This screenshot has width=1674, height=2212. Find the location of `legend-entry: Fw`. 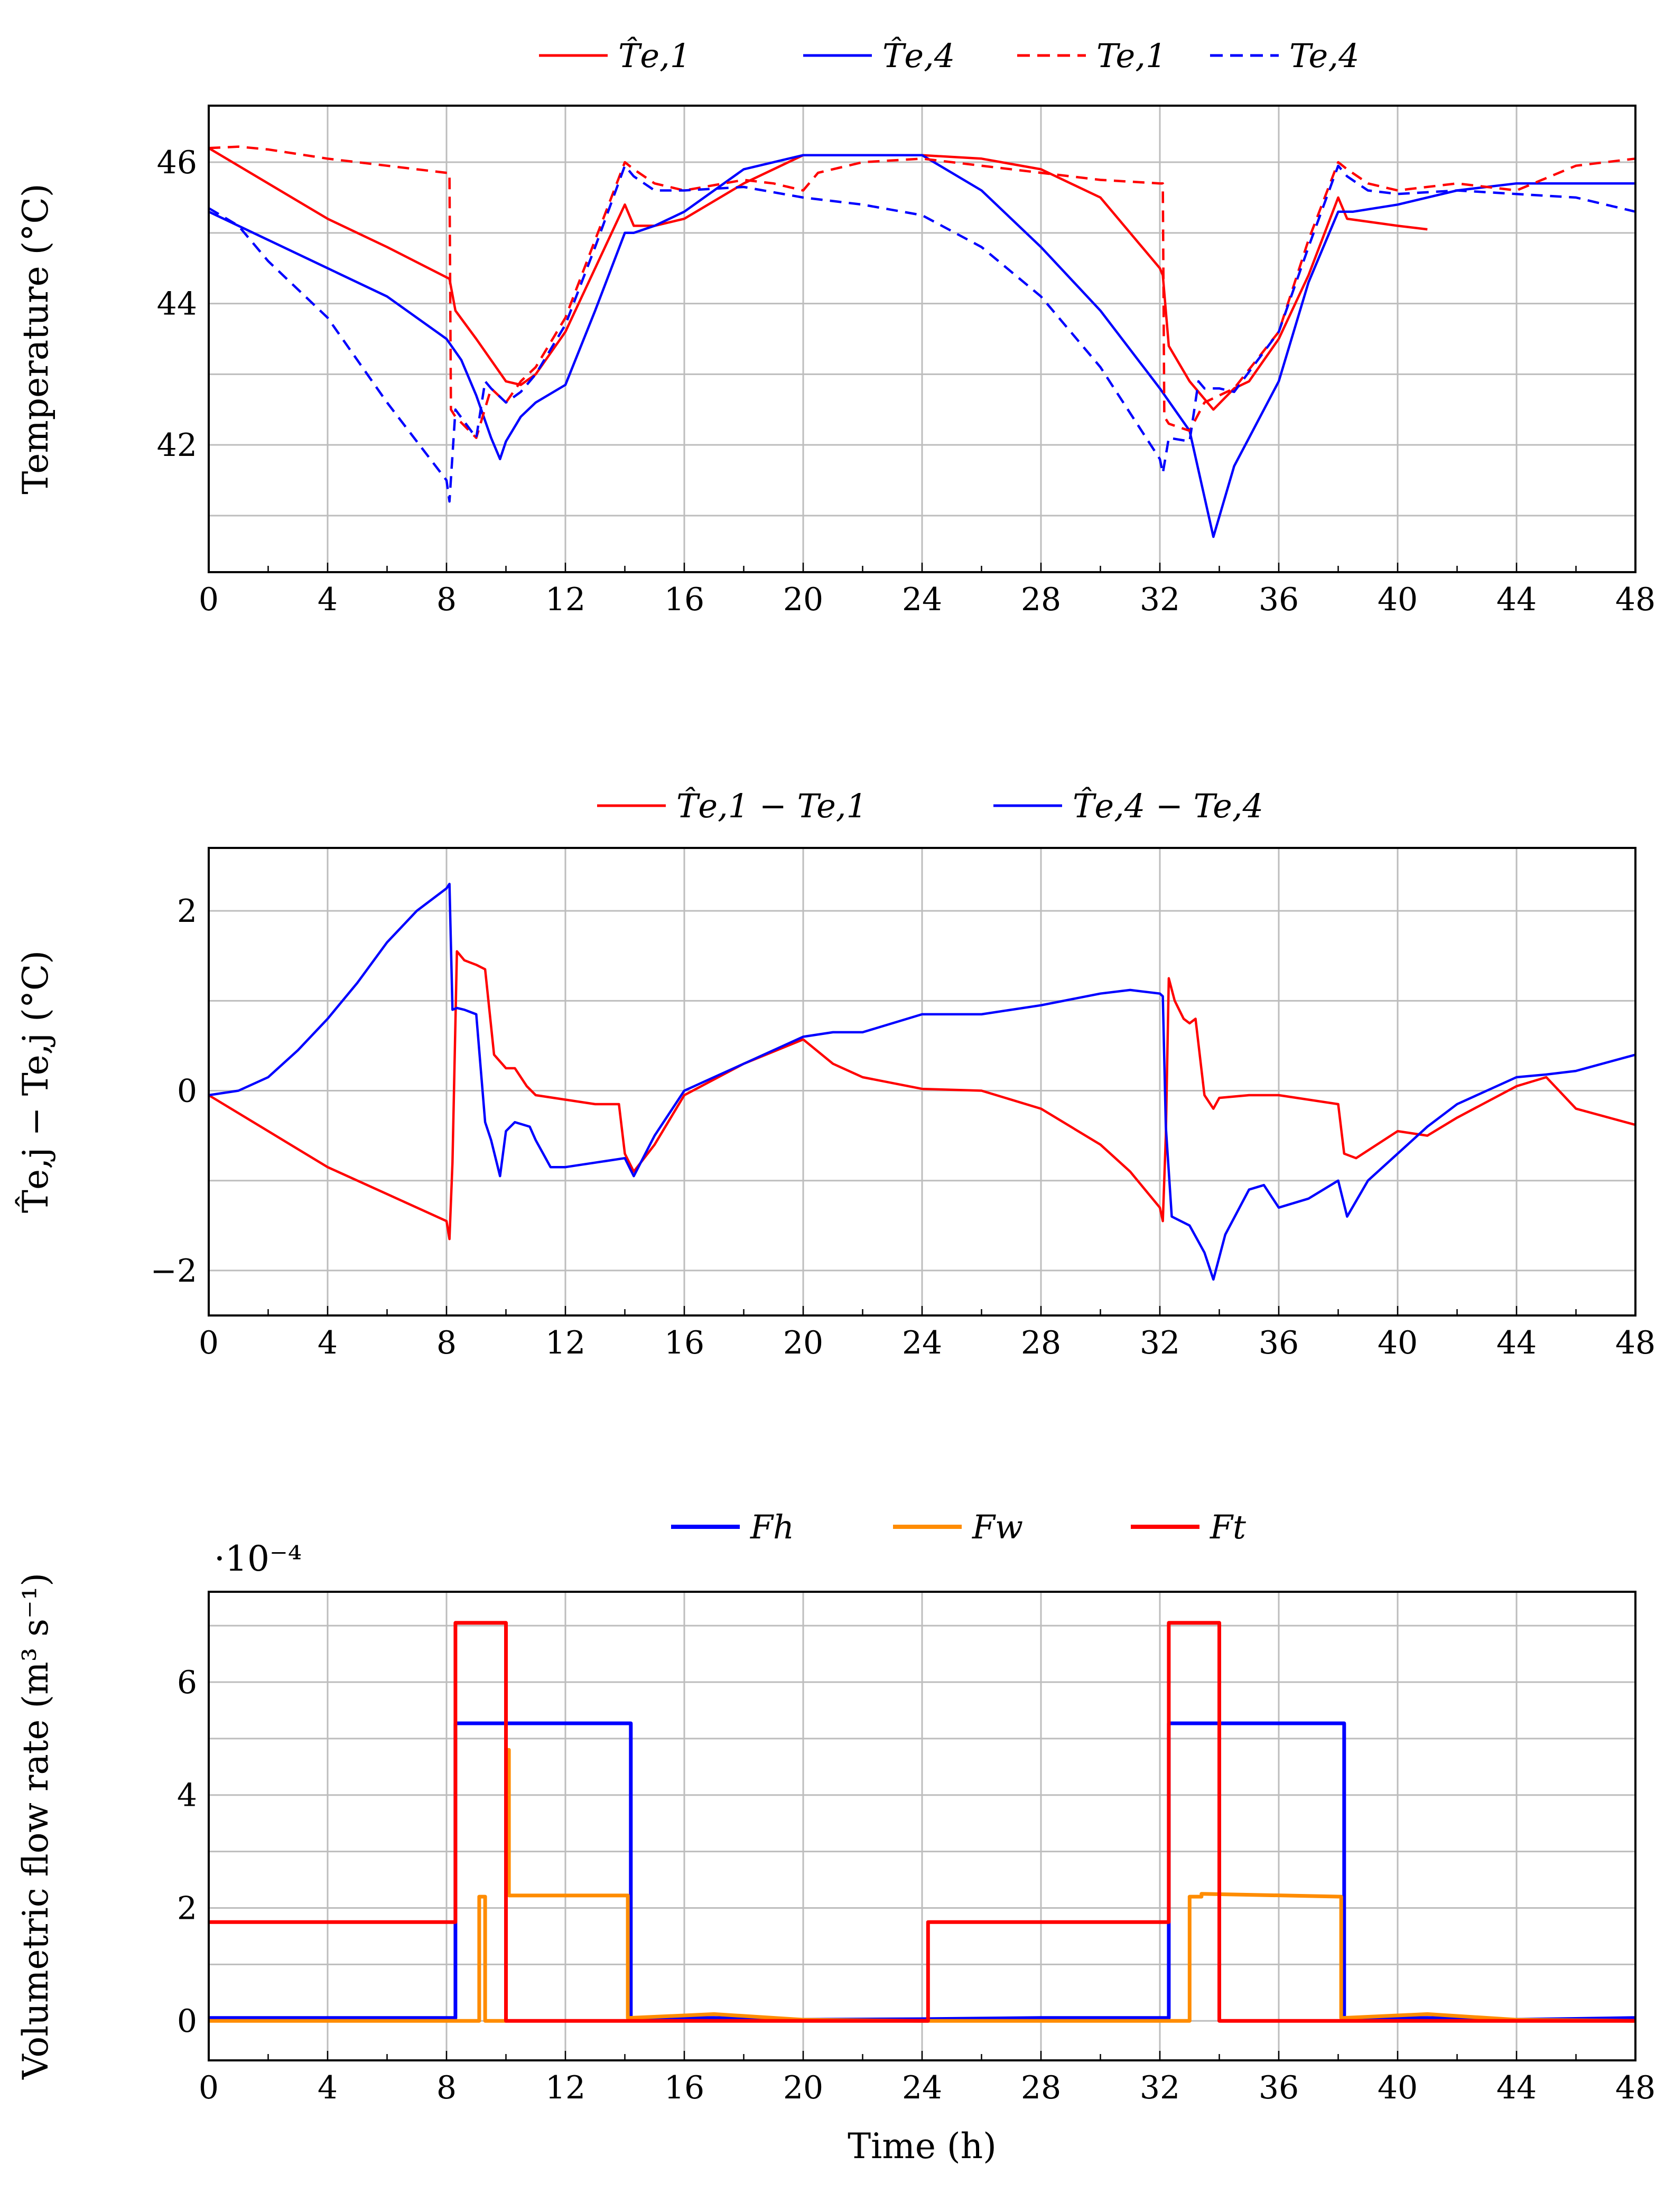

legend-entry: Fw is located at coordinates (998, 1527).